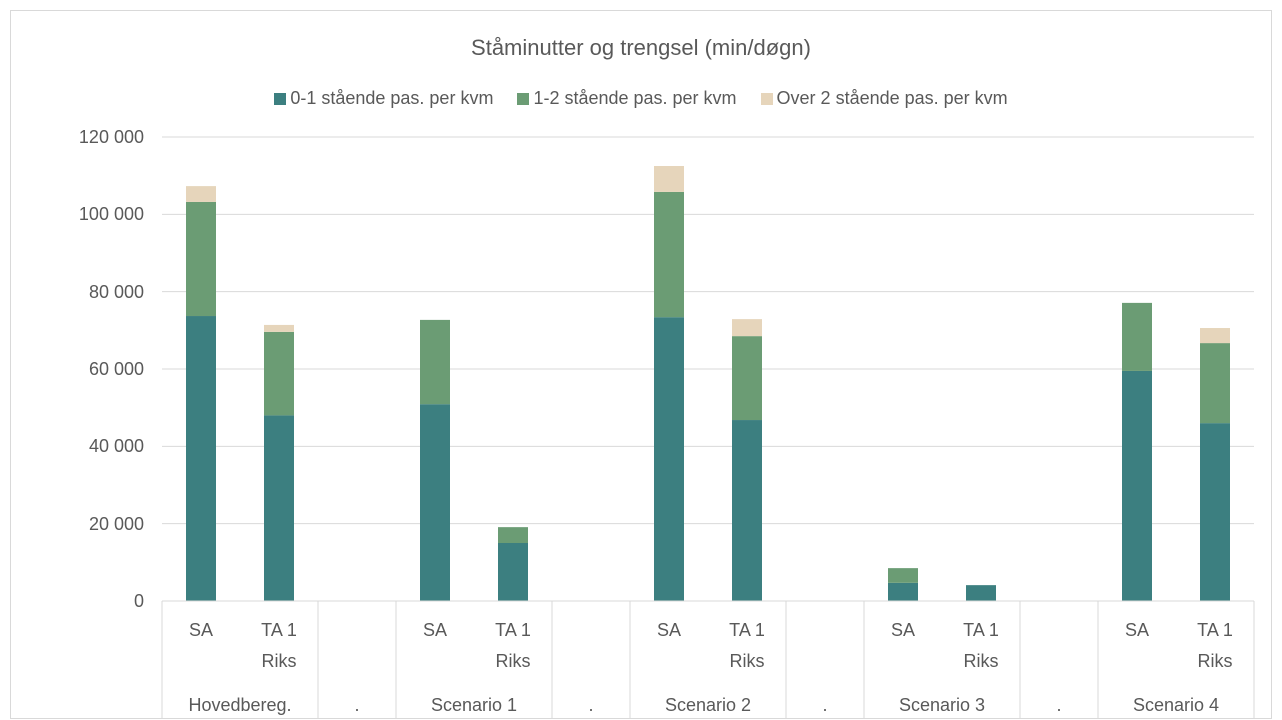 The image size is (1282, 720). I want to click on y-tick-label: 0, so click(138, 601).